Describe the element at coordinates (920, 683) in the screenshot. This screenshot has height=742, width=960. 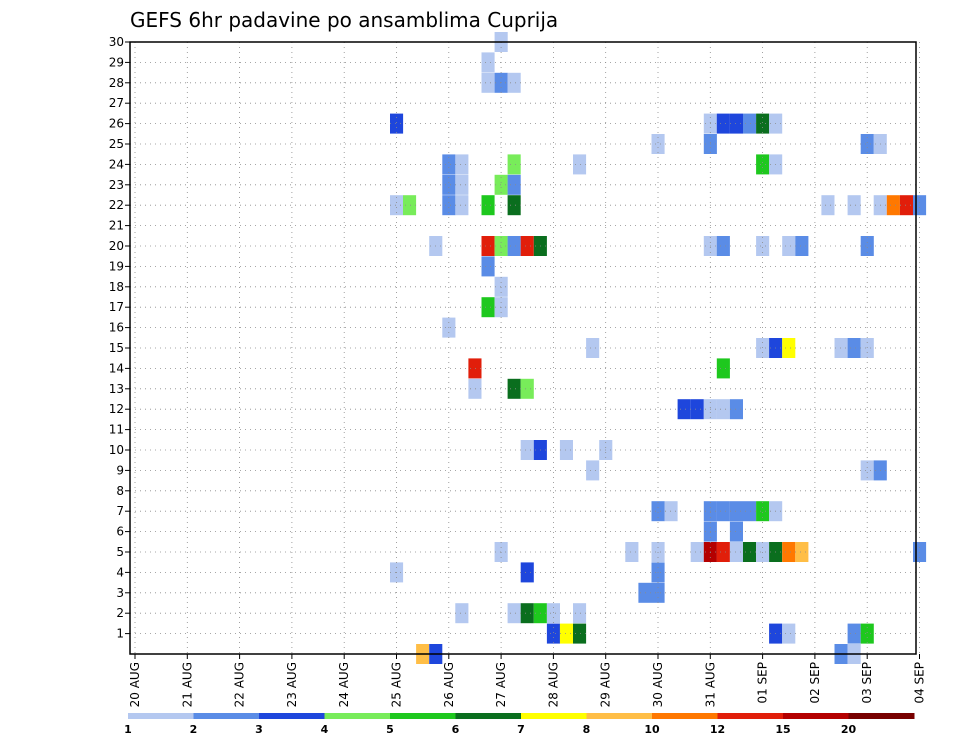
I see `x-tick-label: 04 SEP` at that location.